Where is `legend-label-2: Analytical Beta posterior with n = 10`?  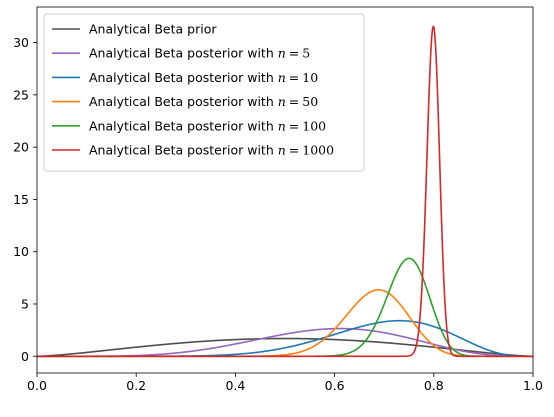
legend-label-2: Analytical Beta posterior with n = 10 is located at coordinates (203, 77).